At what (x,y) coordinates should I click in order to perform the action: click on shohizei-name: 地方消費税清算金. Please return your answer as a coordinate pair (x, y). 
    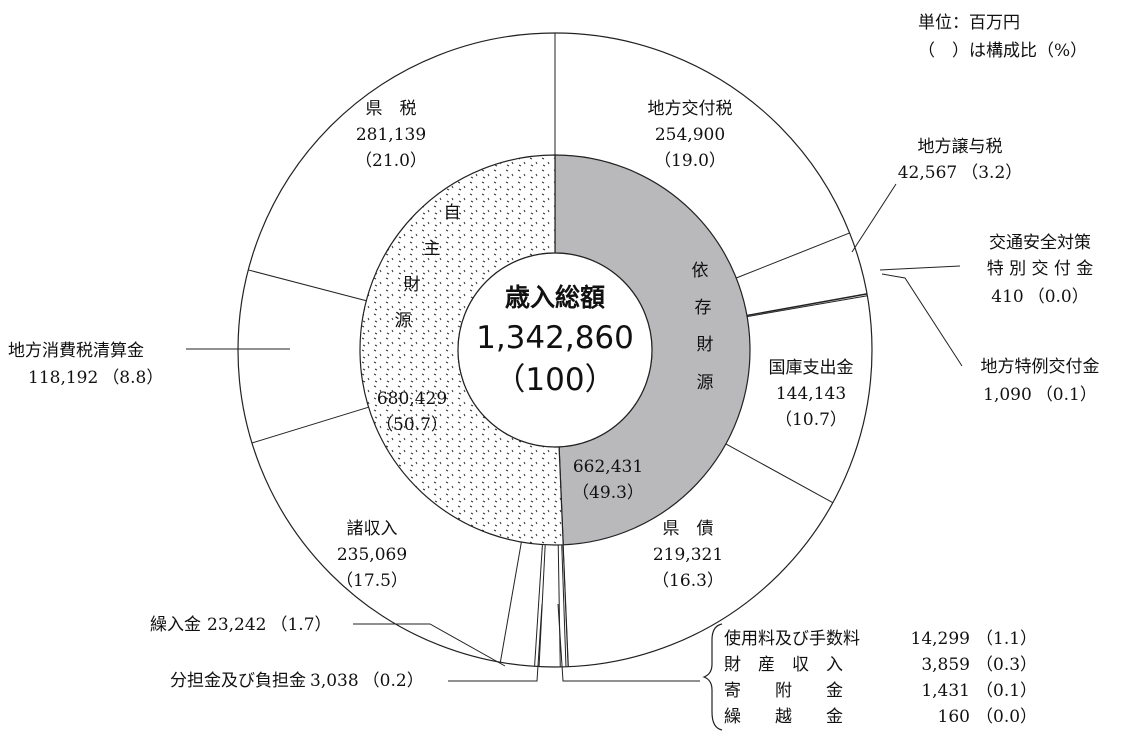
    Looking at the image, I should click on (76, 351).